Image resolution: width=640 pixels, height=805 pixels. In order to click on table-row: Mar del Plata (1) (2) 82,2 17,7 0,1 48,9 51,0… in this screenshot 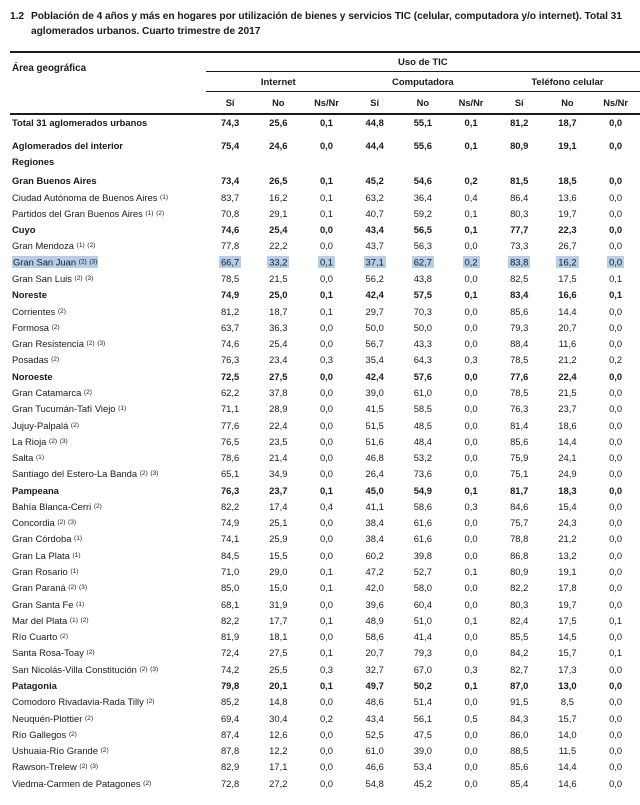, I will do `click(325, 620)`.